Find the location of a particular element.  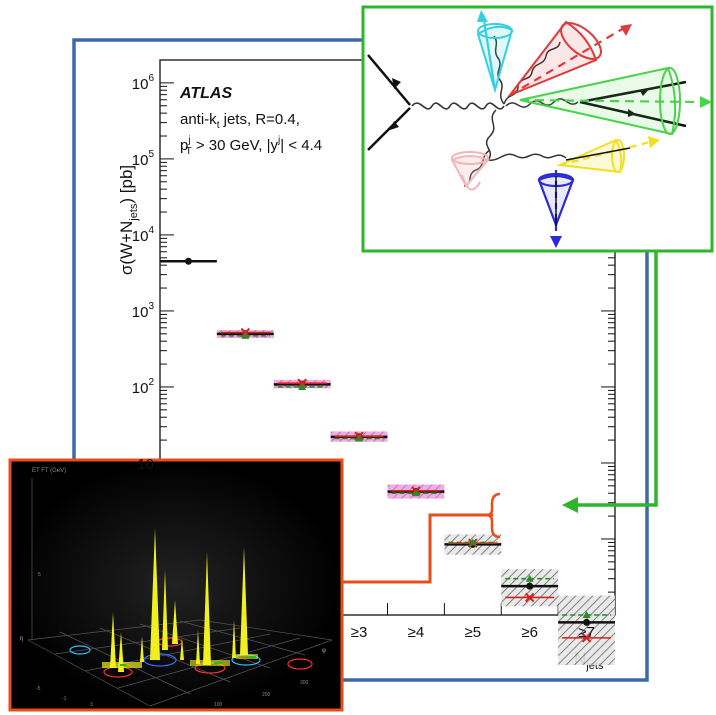

event-display-header: ET FT (GeV) is located at coordinates (49, 471).